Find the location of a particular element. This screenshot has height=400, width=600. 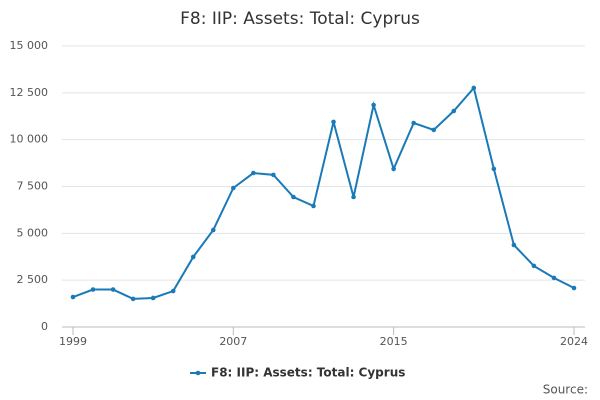

source: Source: is located at coordinates (565, 390).